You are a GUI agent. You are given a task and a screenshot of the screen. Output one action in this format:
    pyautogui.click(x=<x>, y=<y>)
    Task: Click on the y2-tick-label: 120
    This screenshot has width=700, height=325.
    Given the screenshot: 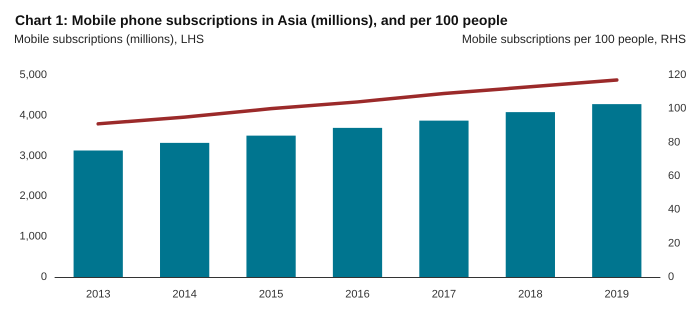 What is the action you would take?
    pyautogui.click(x=677, y=75)
    